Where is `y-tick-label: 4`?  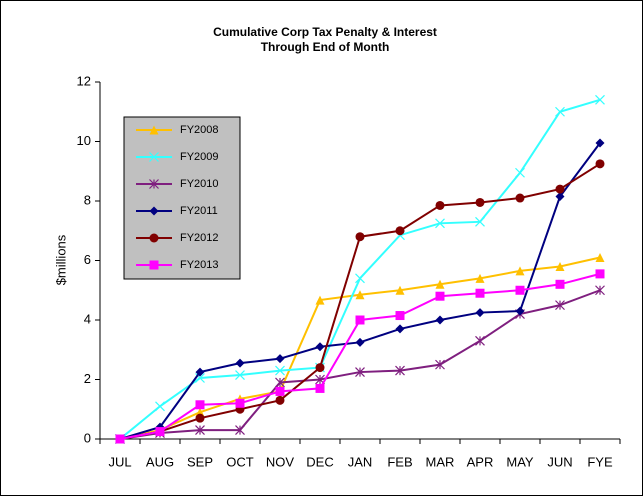 y-tick-label: 4 is located at coordinates (87, 318).